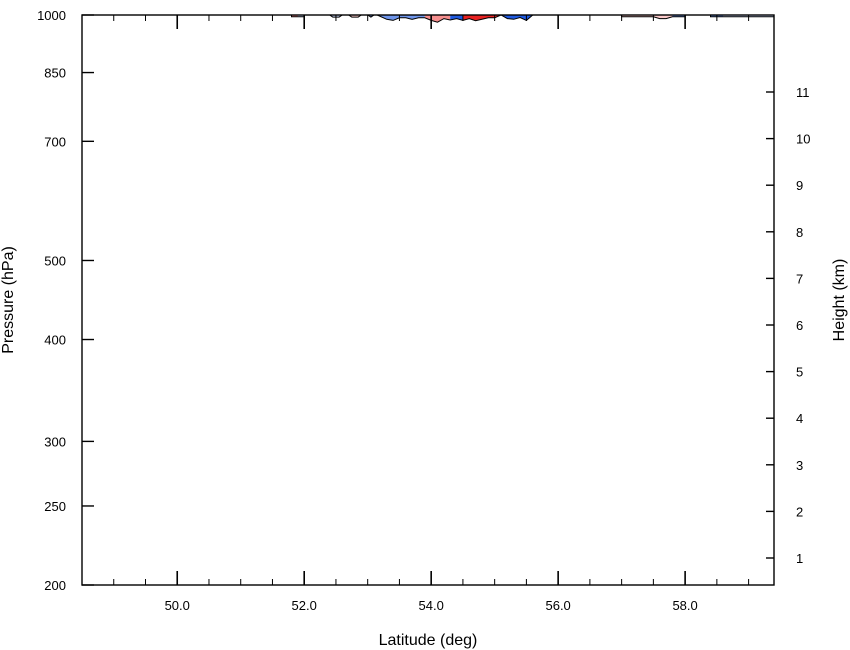 The height and width of the screenshot is (650, 850). I want to click on height-tick-label: 6, so click(799, 325).